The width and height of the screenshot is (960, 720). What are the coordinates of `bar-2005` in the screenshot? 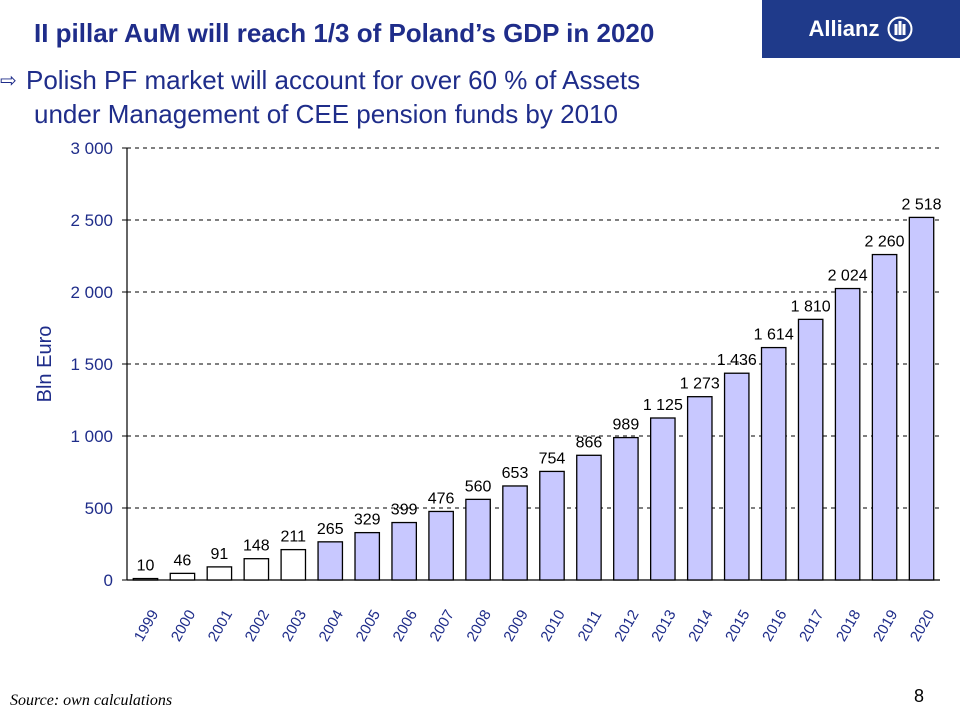 It's located at (367, 556).